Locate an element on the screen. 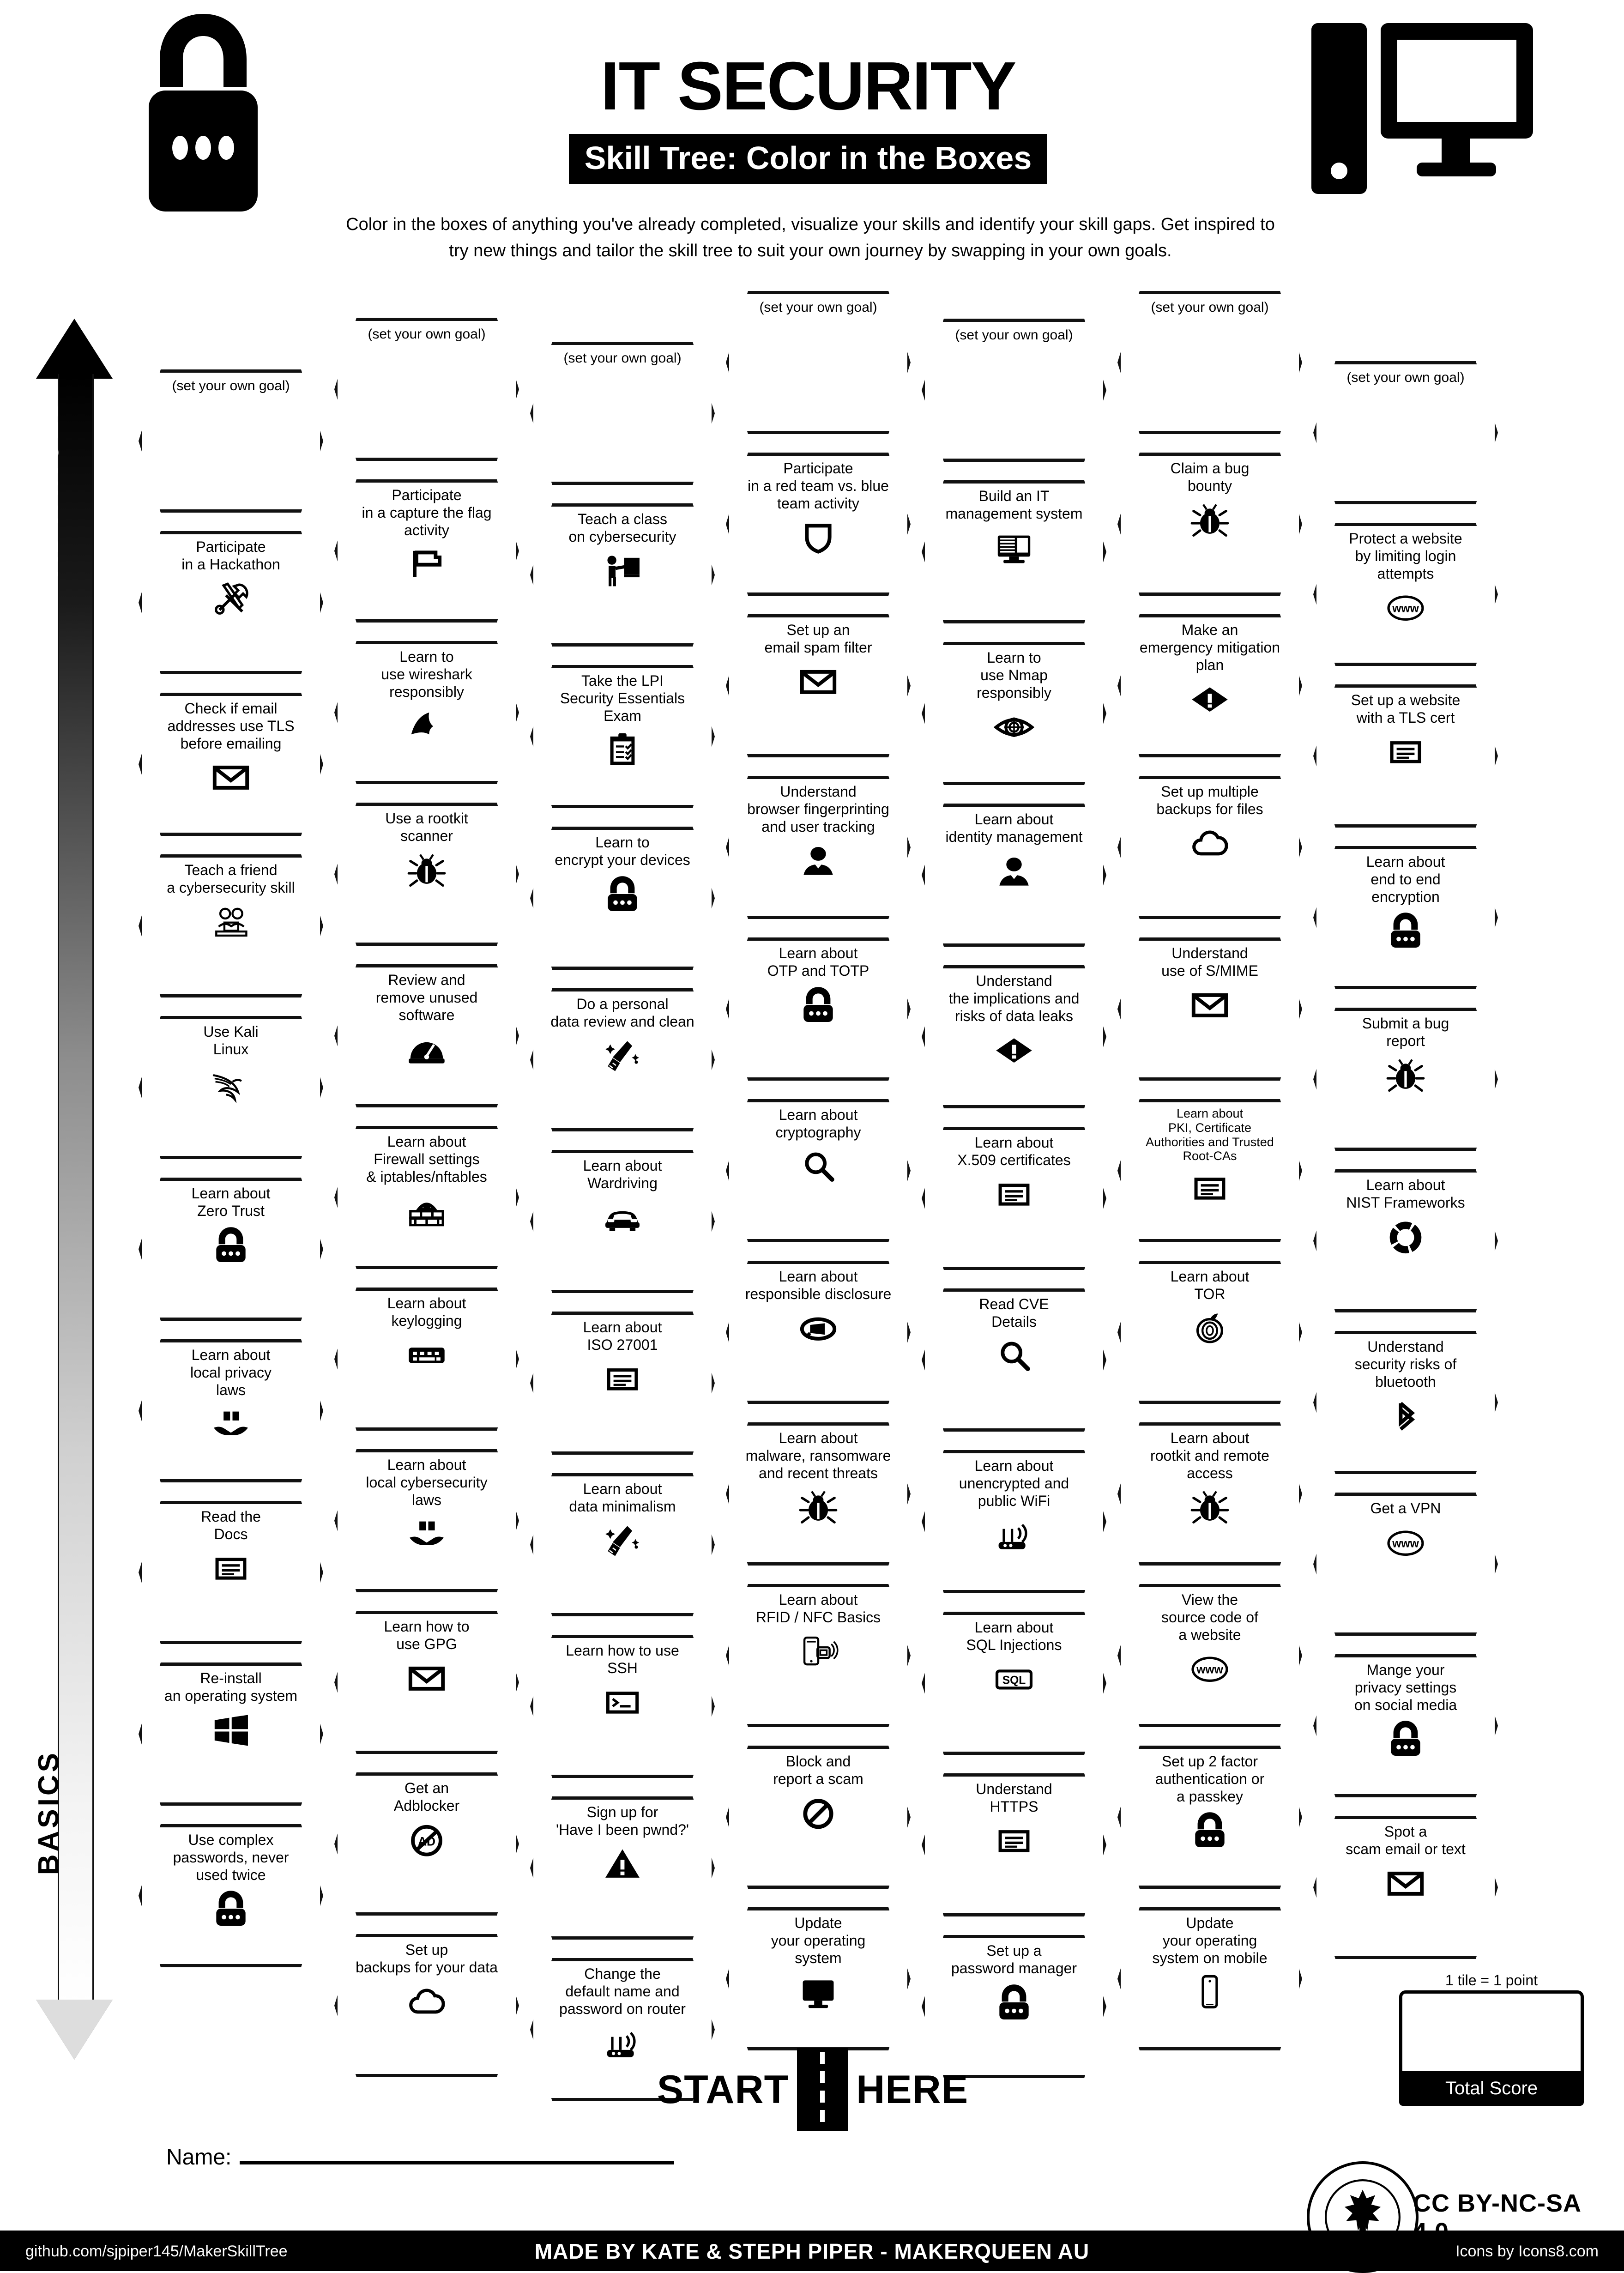 Image resolution: width=1624 pixels, height=2273 pixels. skill-tile: Read CVE Details is located at coordinates (1014, 1360).